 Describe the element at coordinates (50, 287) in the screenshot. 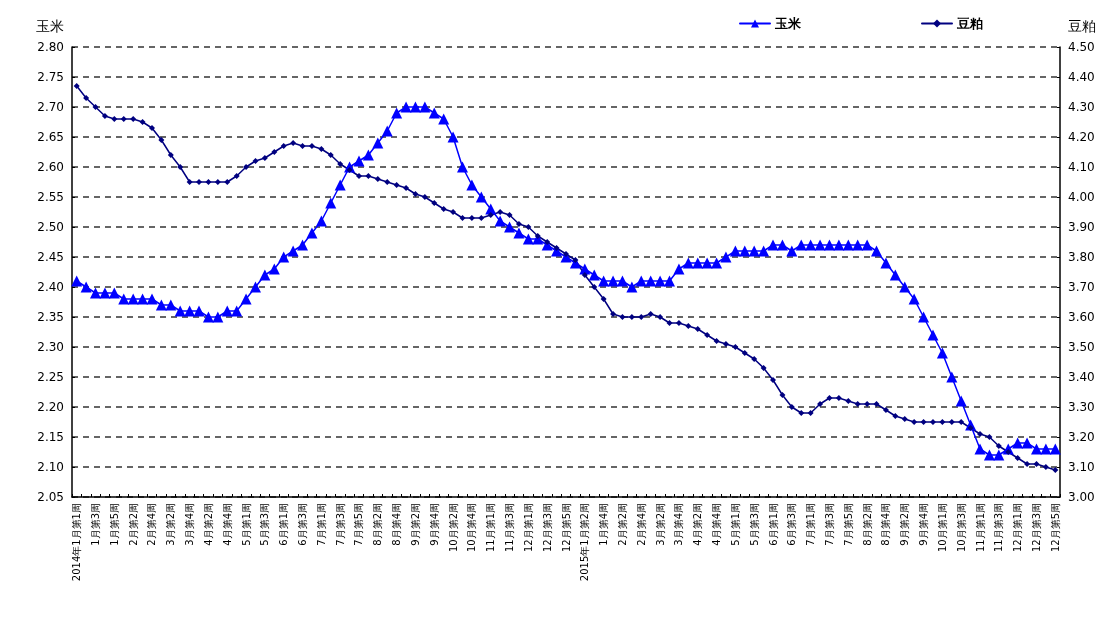

I see `y-tick-label: 2.40` at that location.